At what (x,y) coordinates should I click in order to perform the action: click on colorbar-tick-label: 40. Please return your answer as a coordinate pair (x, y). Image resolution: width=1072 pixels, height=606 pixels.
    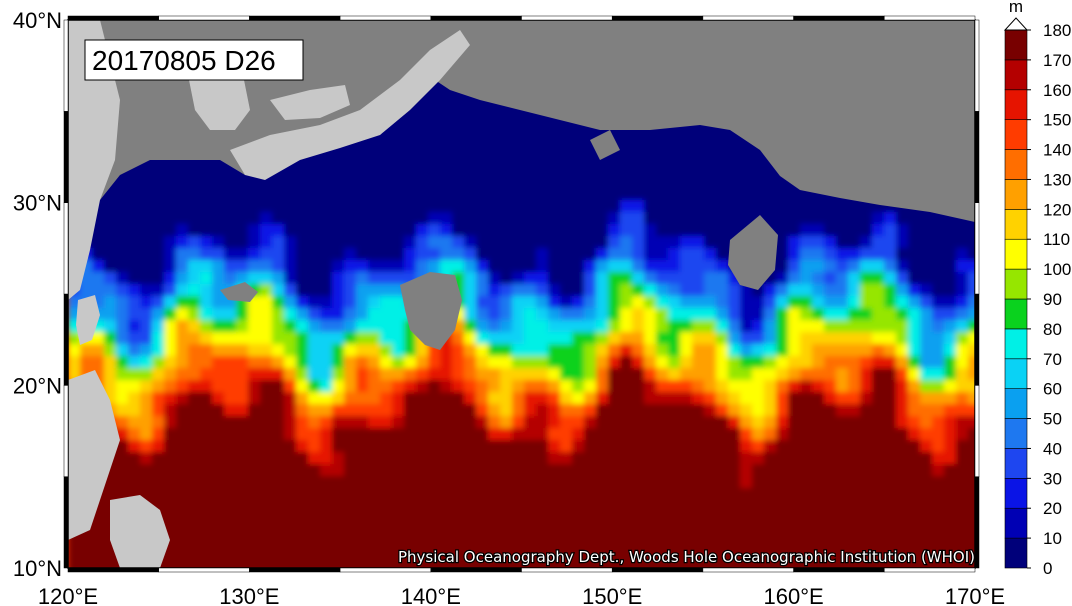
    Looking at the image, I should click on (1052, 448).